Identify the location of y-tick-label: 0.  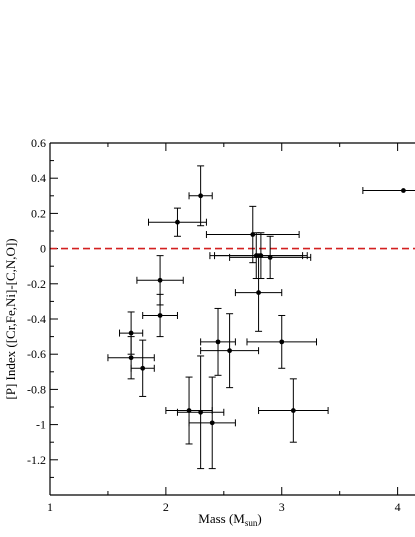
(43, 249).